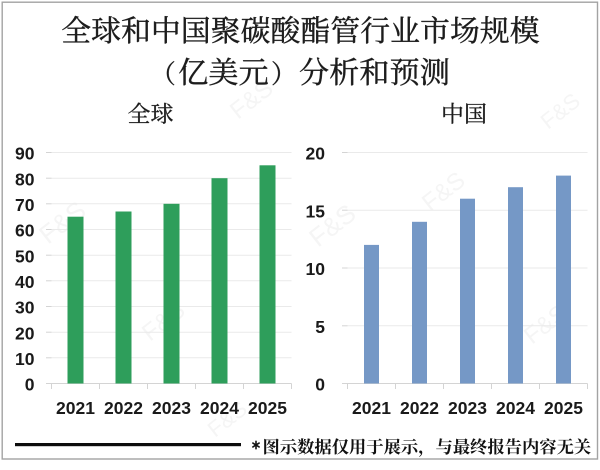 The width and height of the screenshot is (600, 470). Describe the element at coordinates (25, 231) in the screenshot. I see `svg-text: 60` at that location.